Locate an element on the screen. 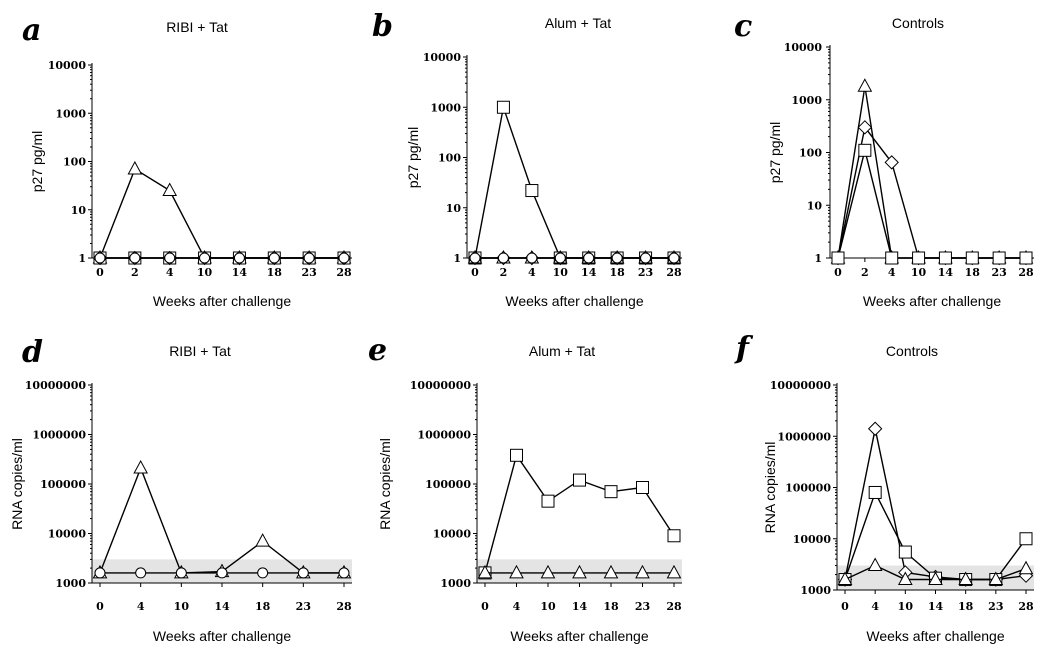 The image size is (1041, 650). chart-title: RIBI + Tat is located at coordinates (200, 351).